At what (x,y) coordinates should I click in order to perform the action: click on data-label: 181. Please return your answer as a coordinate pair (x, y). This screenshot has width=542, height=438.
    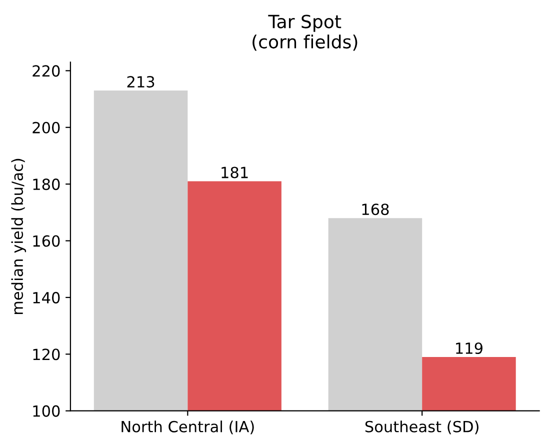
    Looking at the image, I should click on (235, 172).